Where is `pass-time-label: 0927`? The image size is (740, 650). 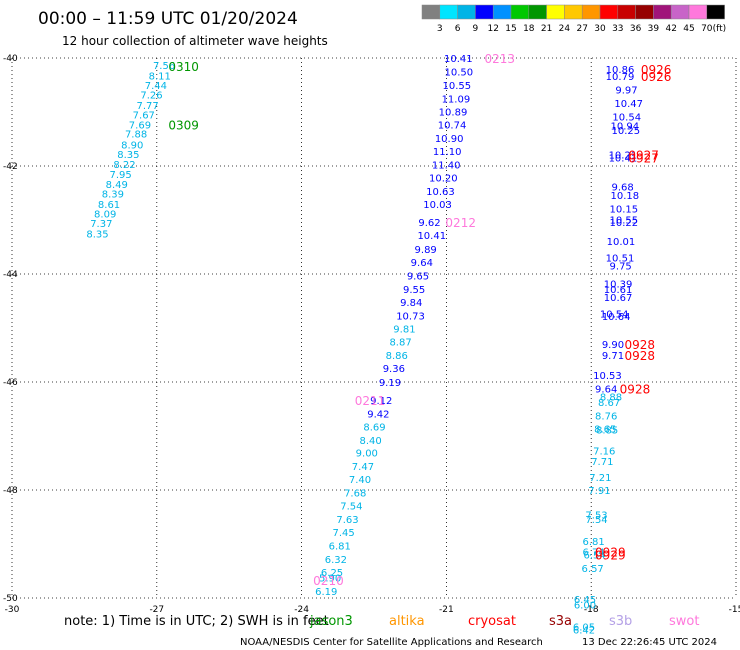
pass-time-label: 0927 is located at coordinates (643, 158).